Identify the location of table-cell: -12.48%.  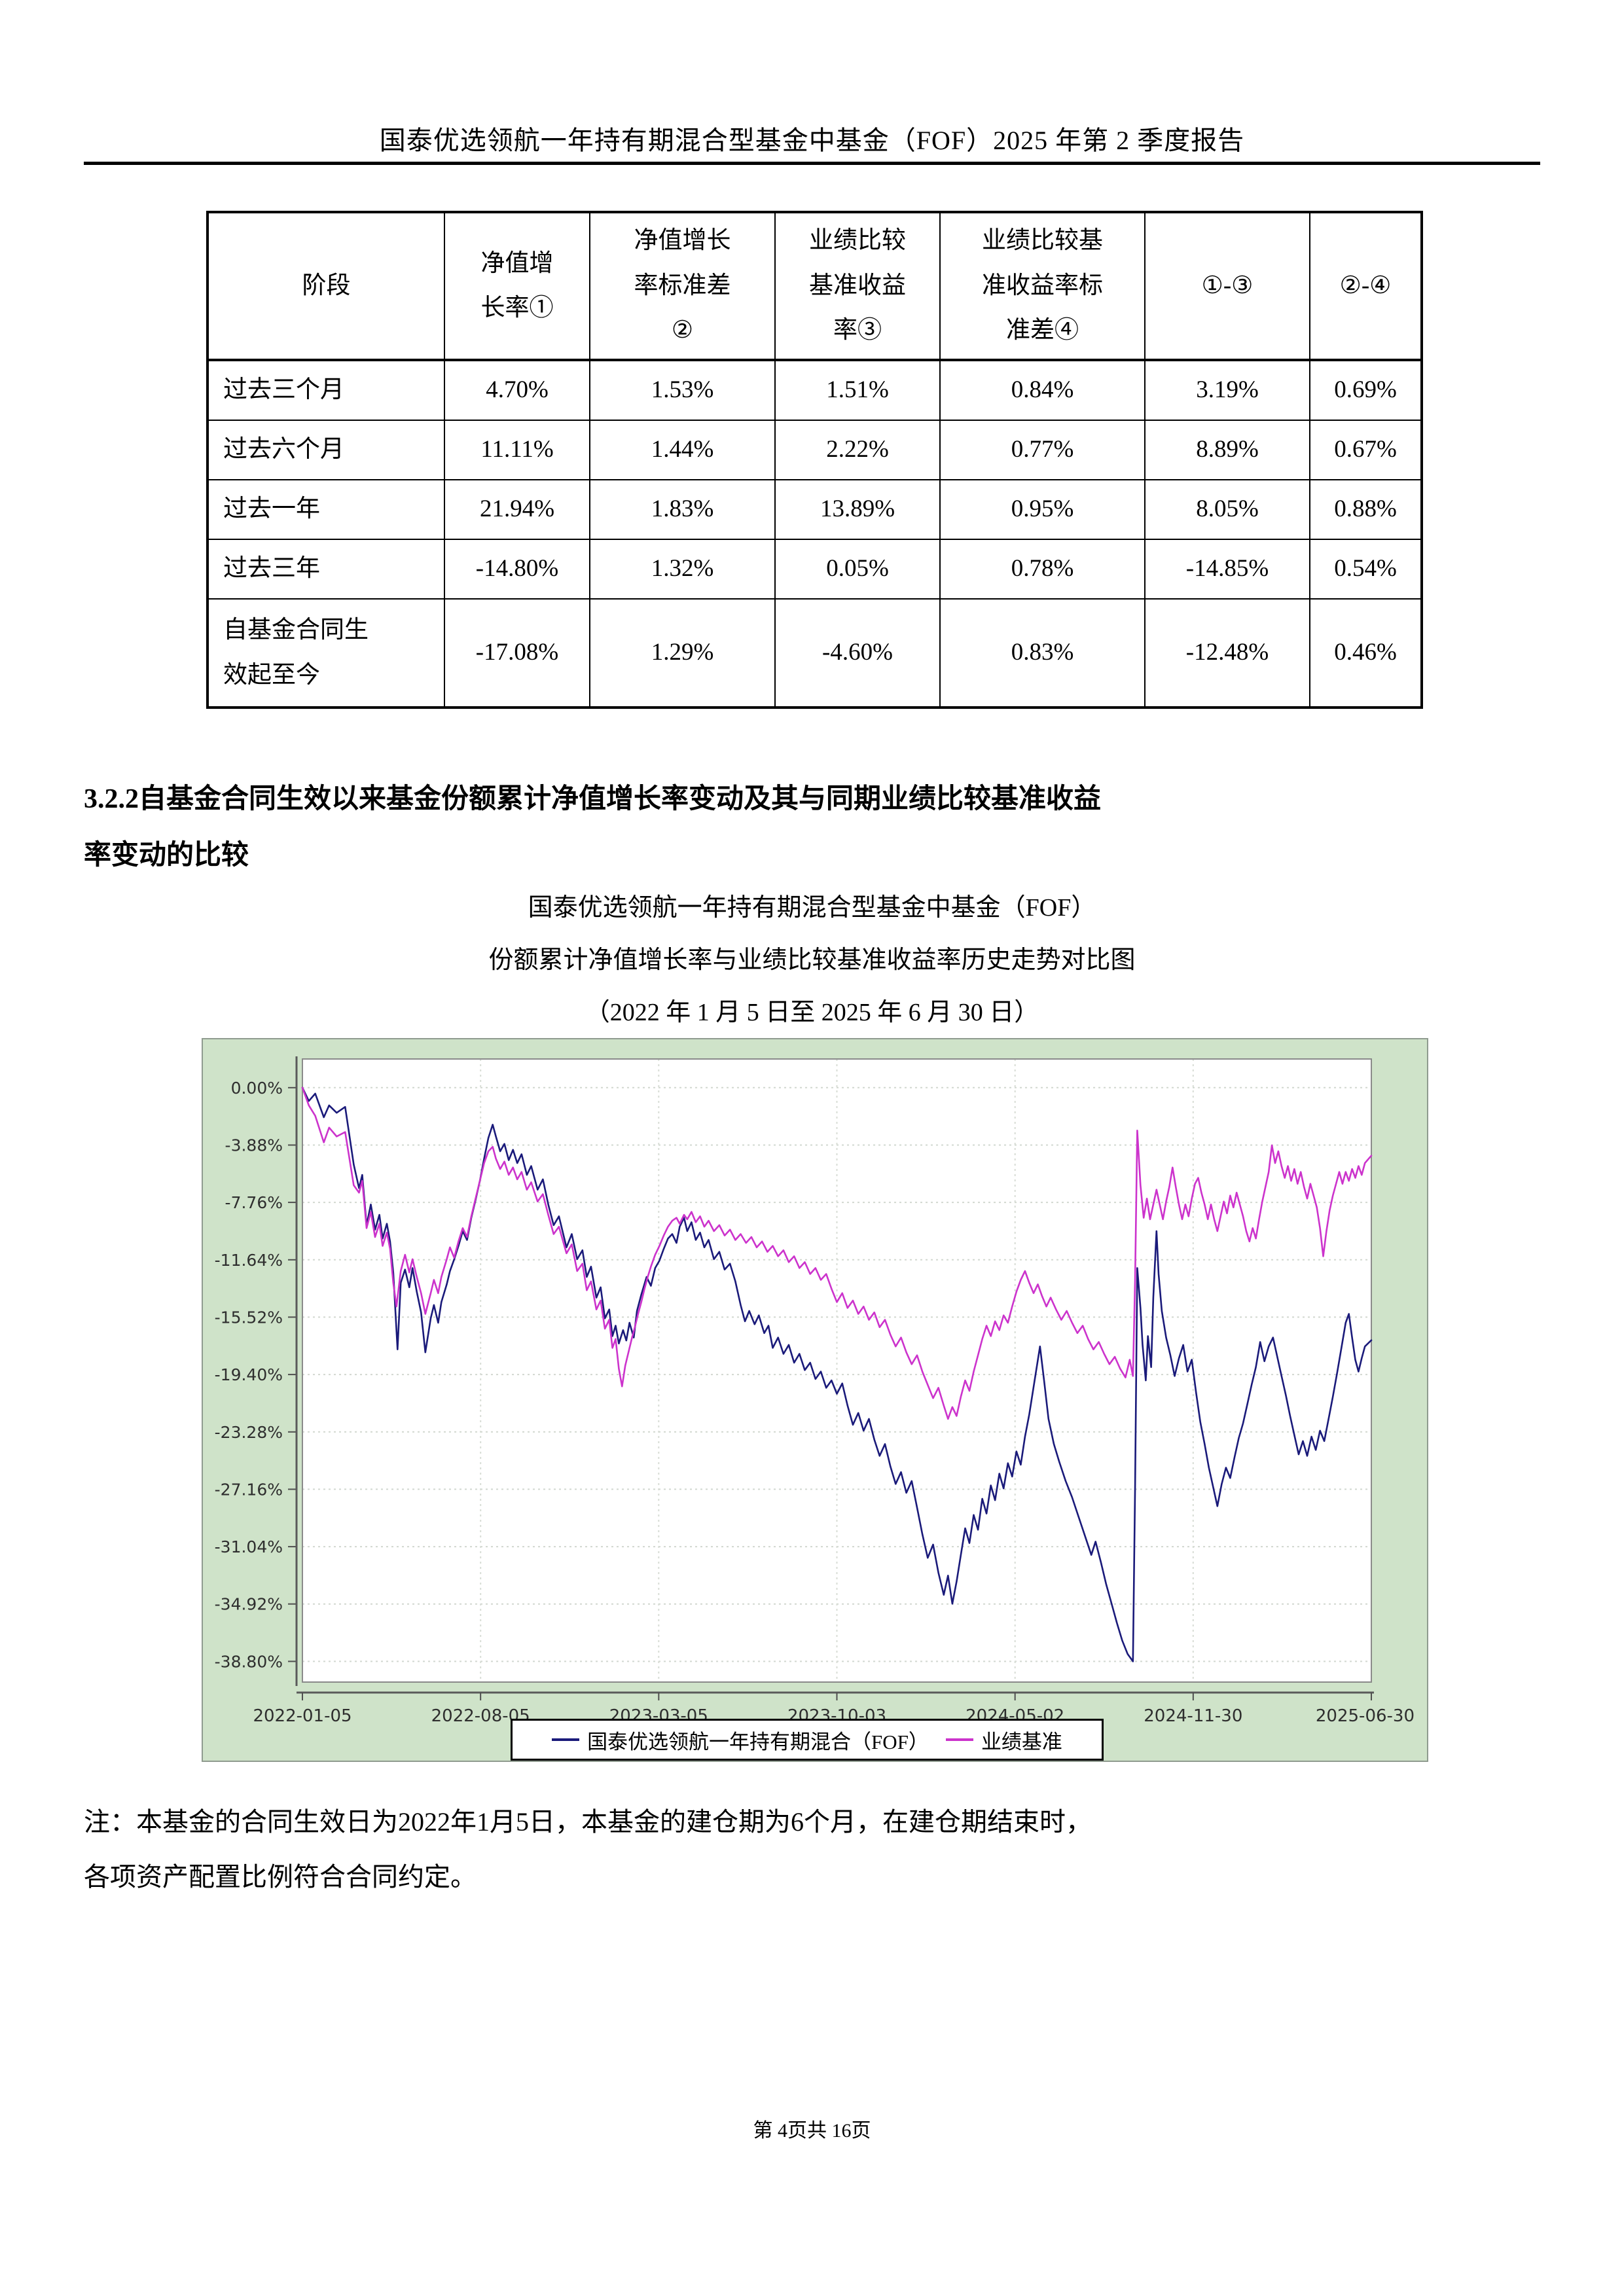
(1227, 653).